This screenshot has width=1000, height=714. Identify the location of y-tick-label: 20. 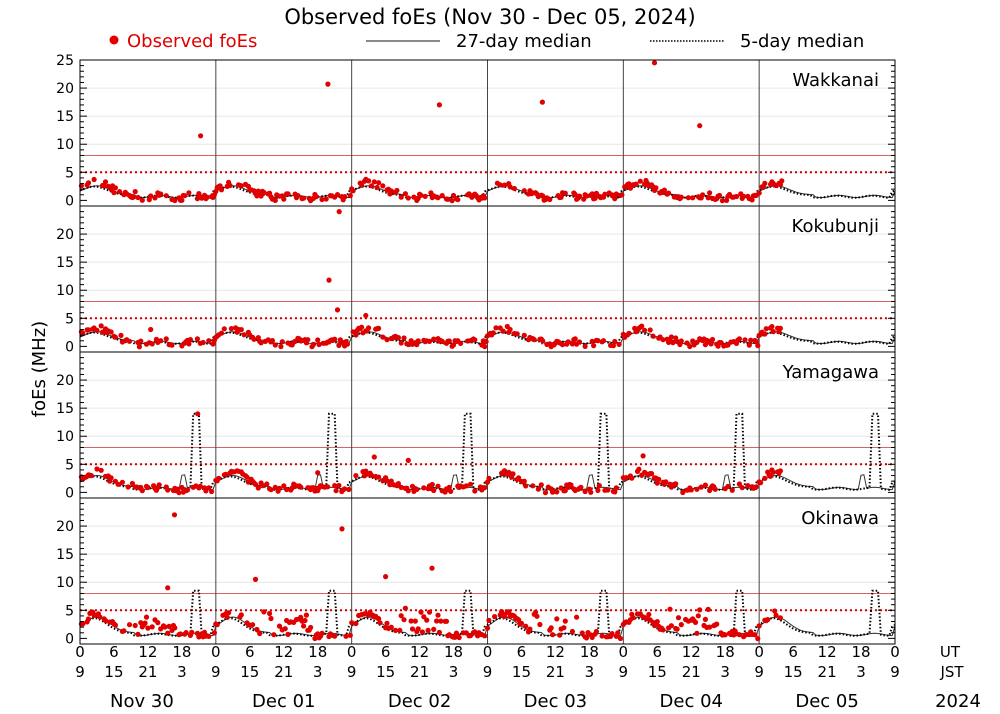
(65, 381).